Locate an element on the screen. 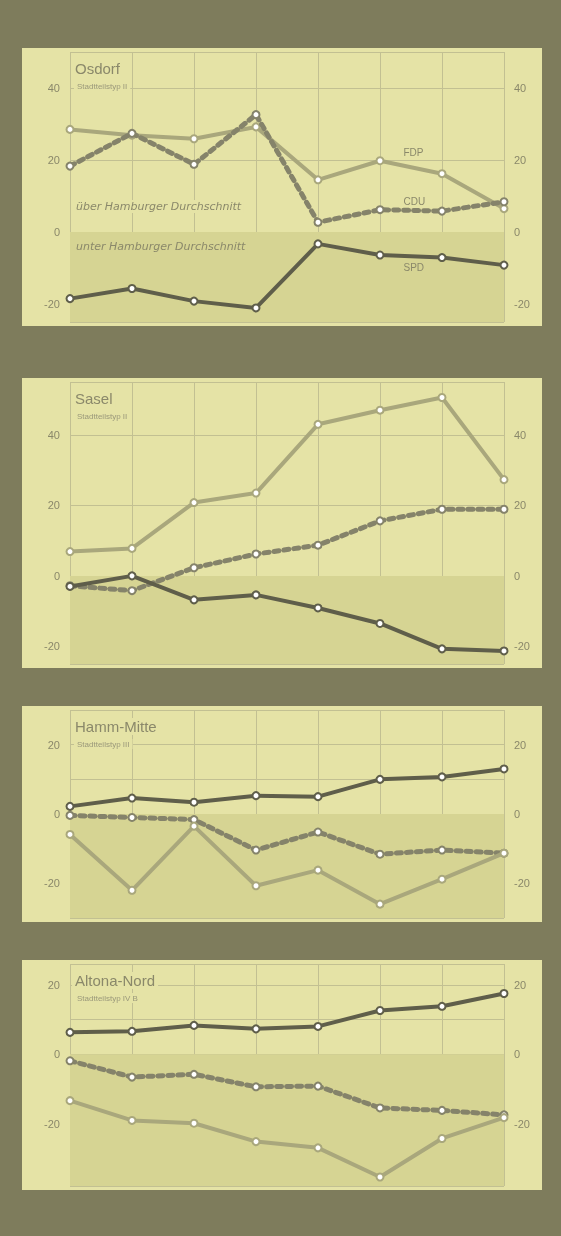 The height and width of the screenshot is (1236, 561). text: Osdorf is located at coordinates (98, 68).